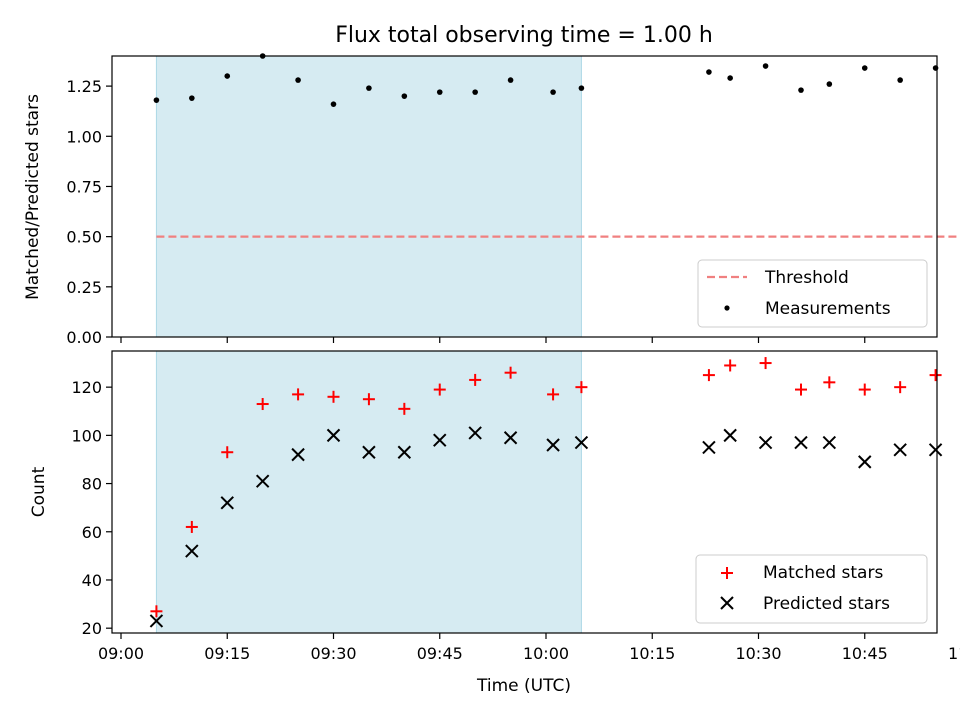  What do you see at coordinates (89, 212) in the screenshot?
I see `top-y-ticks: 0.00 0.25 0.50 0.75 1.00 1.25` at bounding box center [89, 212].